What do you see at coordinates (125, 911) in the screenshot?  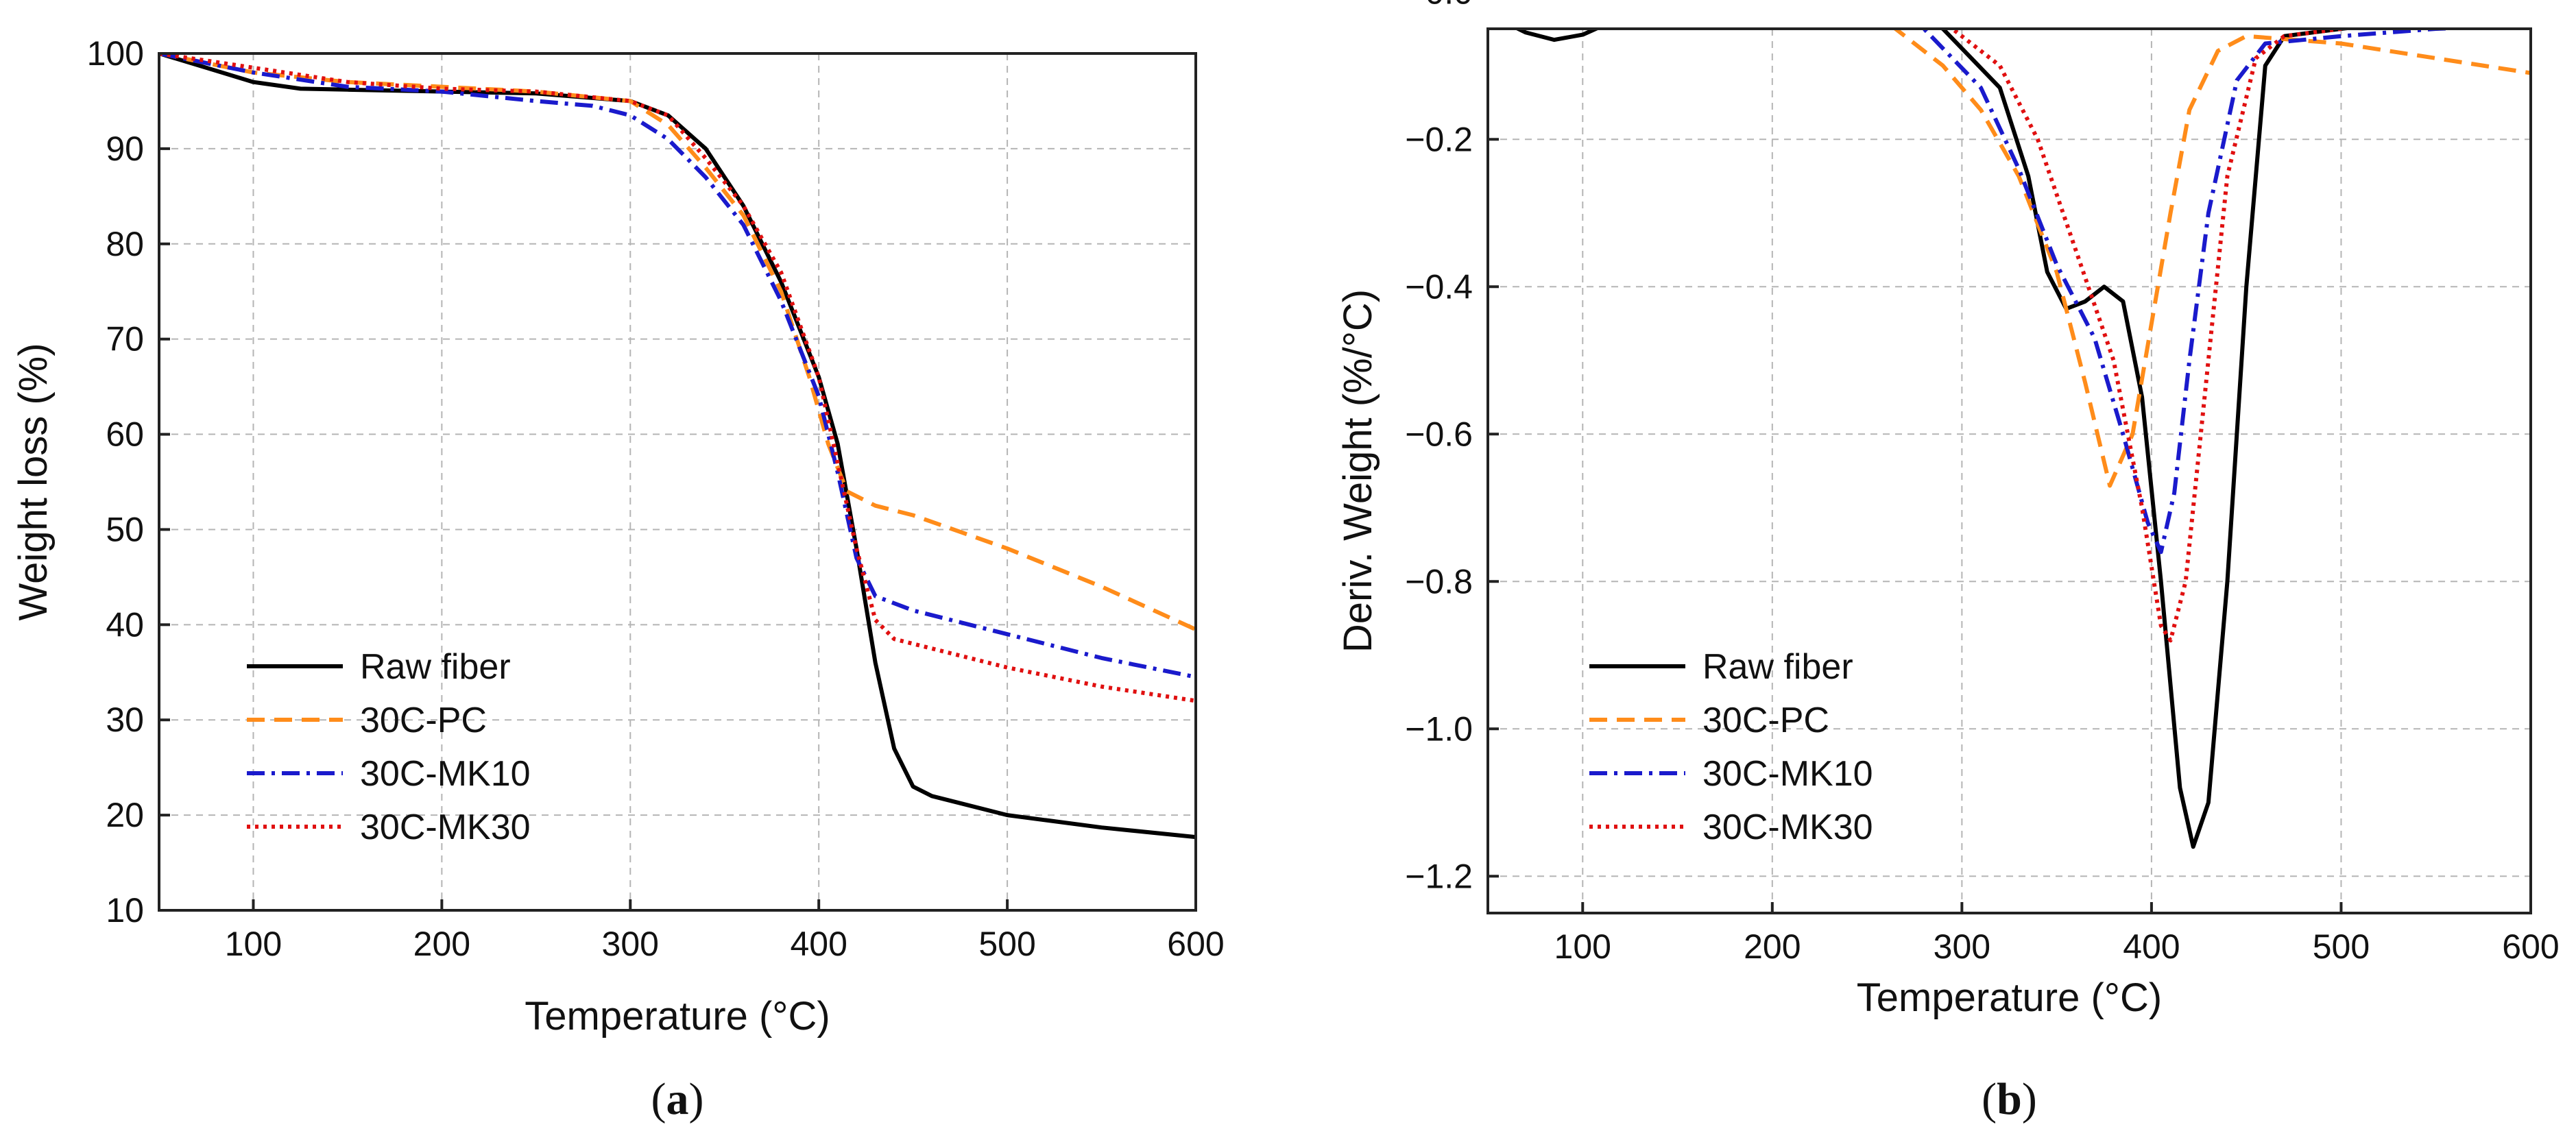 I see `y-tick-label: 10` at bounding box center [125, 911].